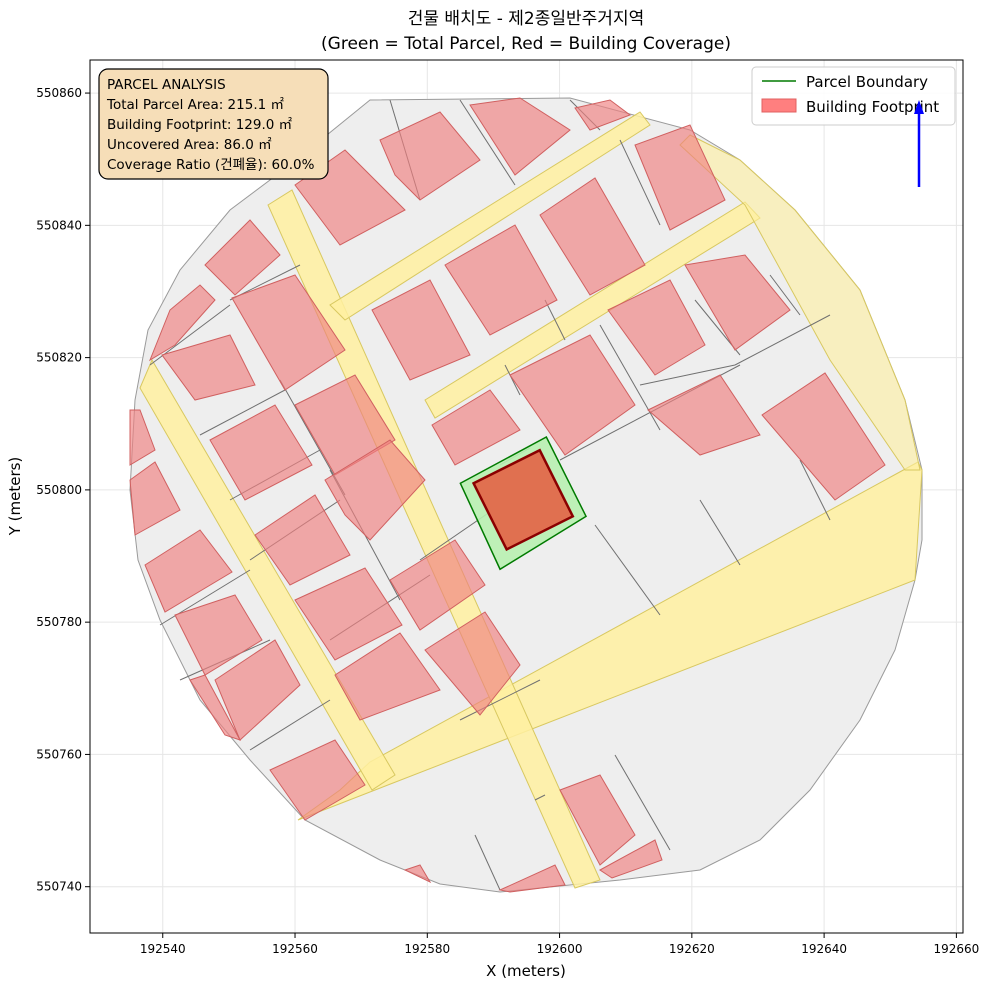 The height and width of the screenshot is (990, 993). What do you see at coordinates (824, 949) in the screenshot?
I see `x-tick-label: 192640` at bounding box center [824, 949].